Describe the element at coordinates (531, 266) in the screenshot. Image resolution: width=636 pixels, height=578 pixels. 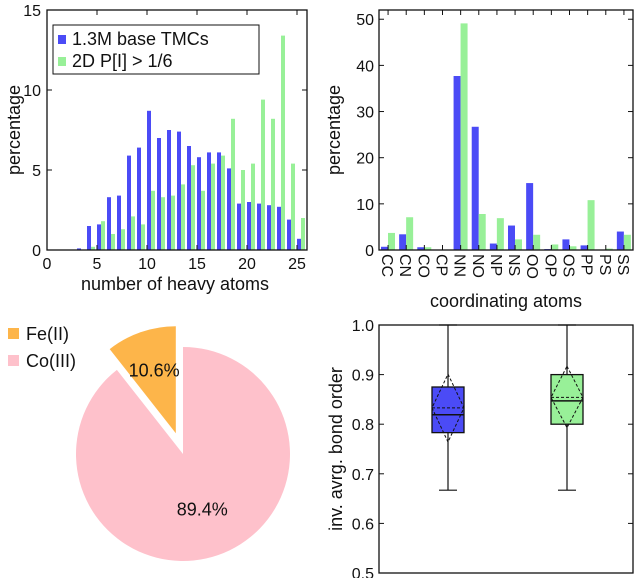
I see `x-tick-label: OO` at that location.